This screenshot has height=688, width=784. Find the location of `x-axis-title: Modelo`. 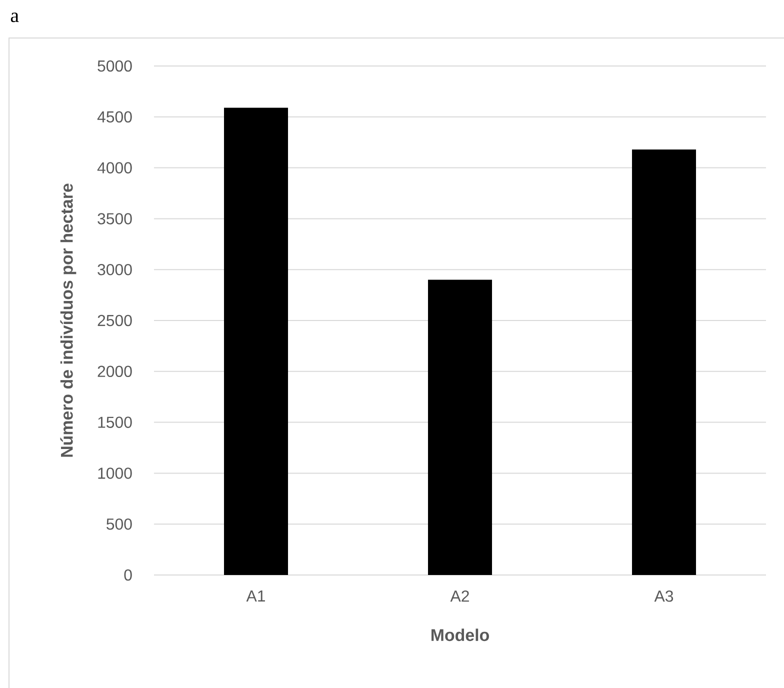

x-axis-title: Modelo is located at coordinates (460, 635).